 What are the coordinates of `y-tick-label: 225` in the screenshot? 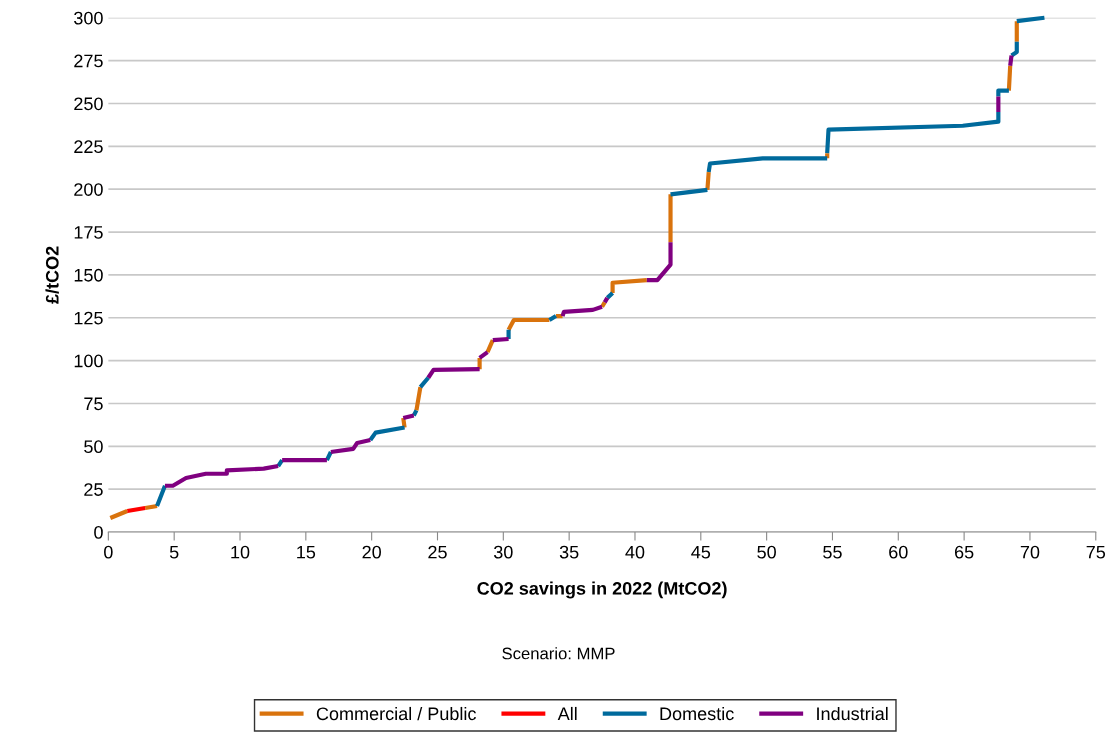 It's located at (88, 147).